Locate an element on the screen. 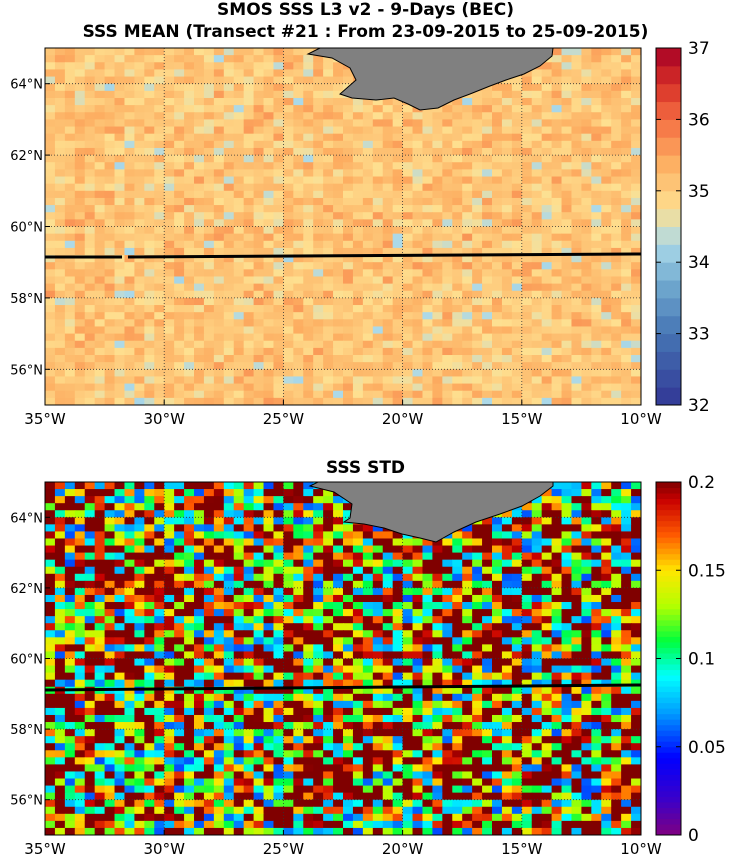 The image size is (731, 861). mean-colorbar is located at coordinates (668, 227).